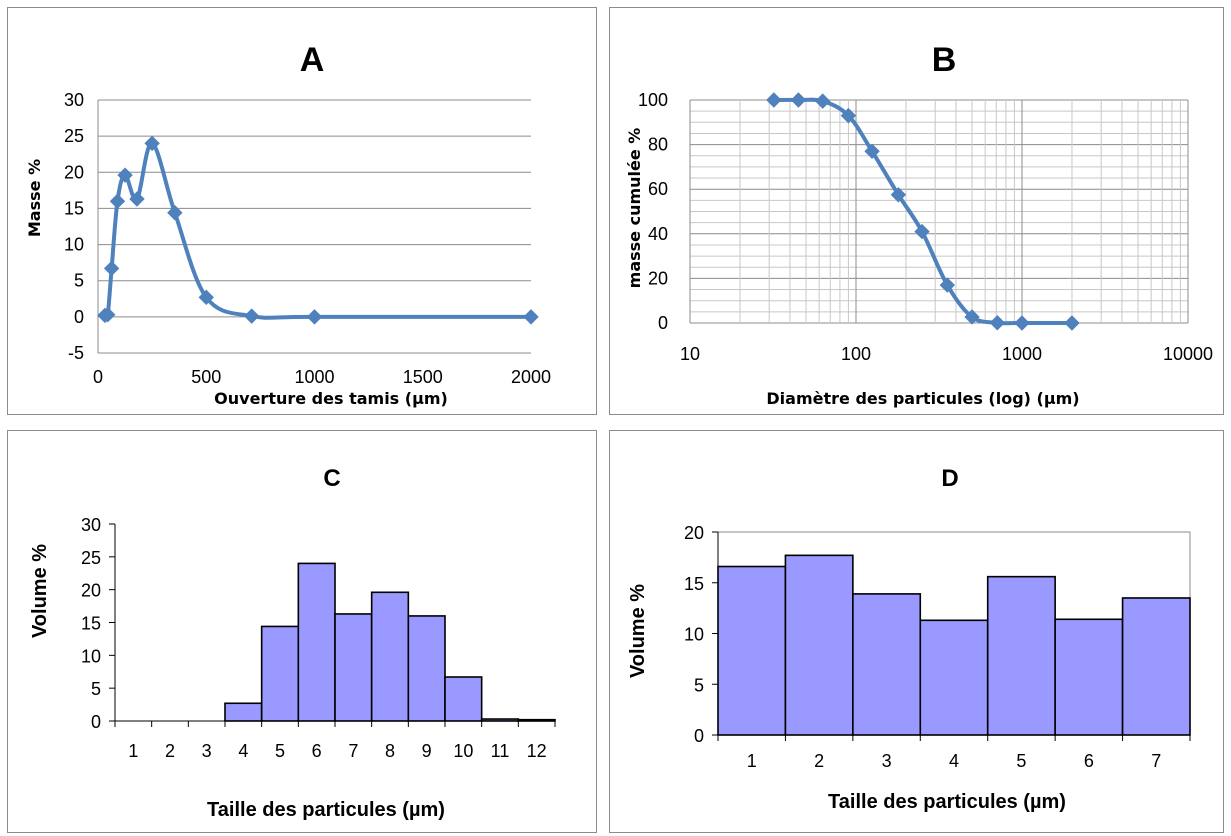  Describe the element at coordinates (500, 751) in the screenshot. I see `x-tick-label: 11` at that location.